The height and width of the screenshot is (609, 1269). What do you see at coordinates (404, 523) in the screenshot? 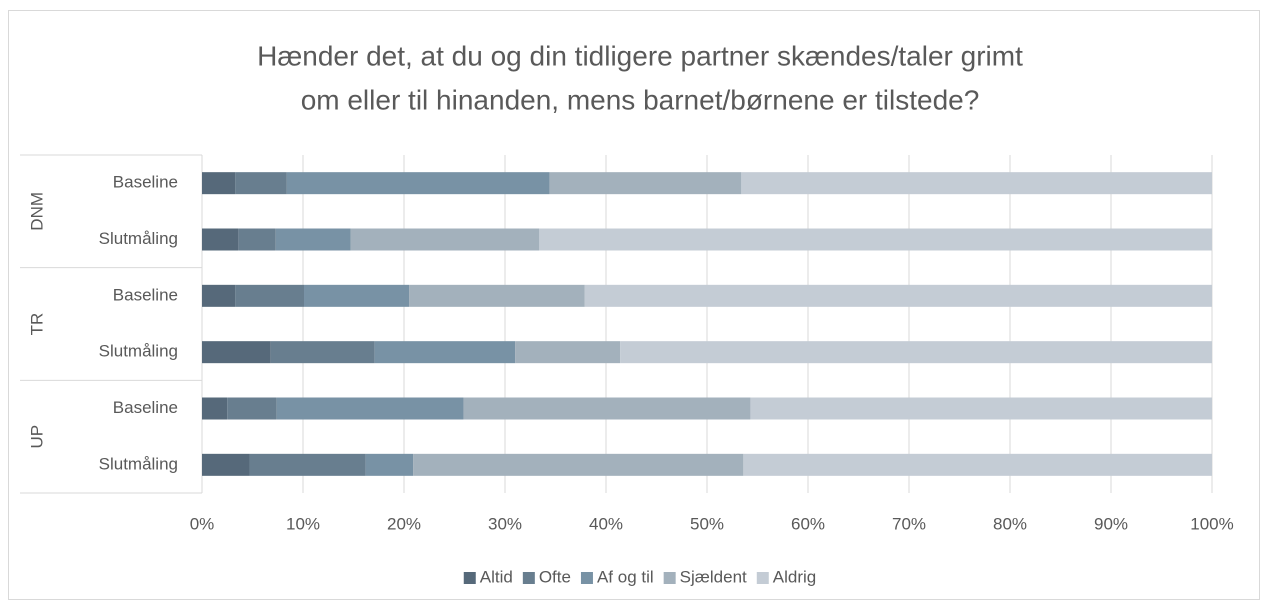
I see `x-tick-label: 20%` at bounding box center [404, 523].